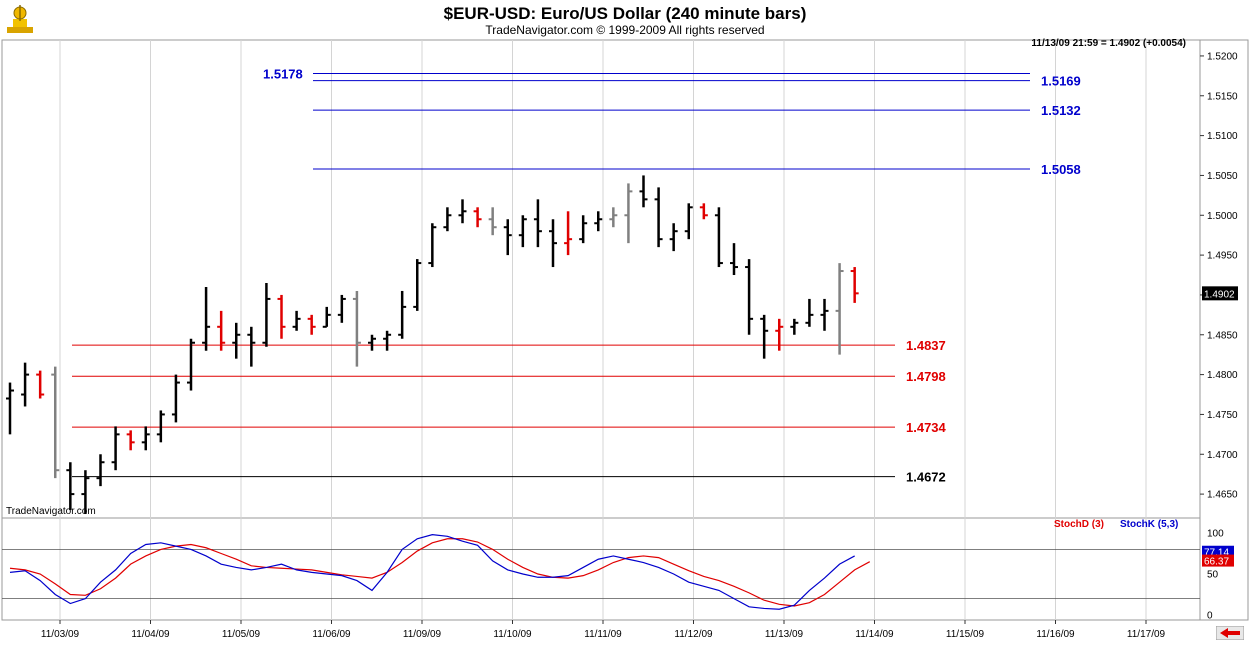  Describe the element at coordinates (1146, 634) in the screenshot. I see `x-tick-label: 11/17/09` at that location.